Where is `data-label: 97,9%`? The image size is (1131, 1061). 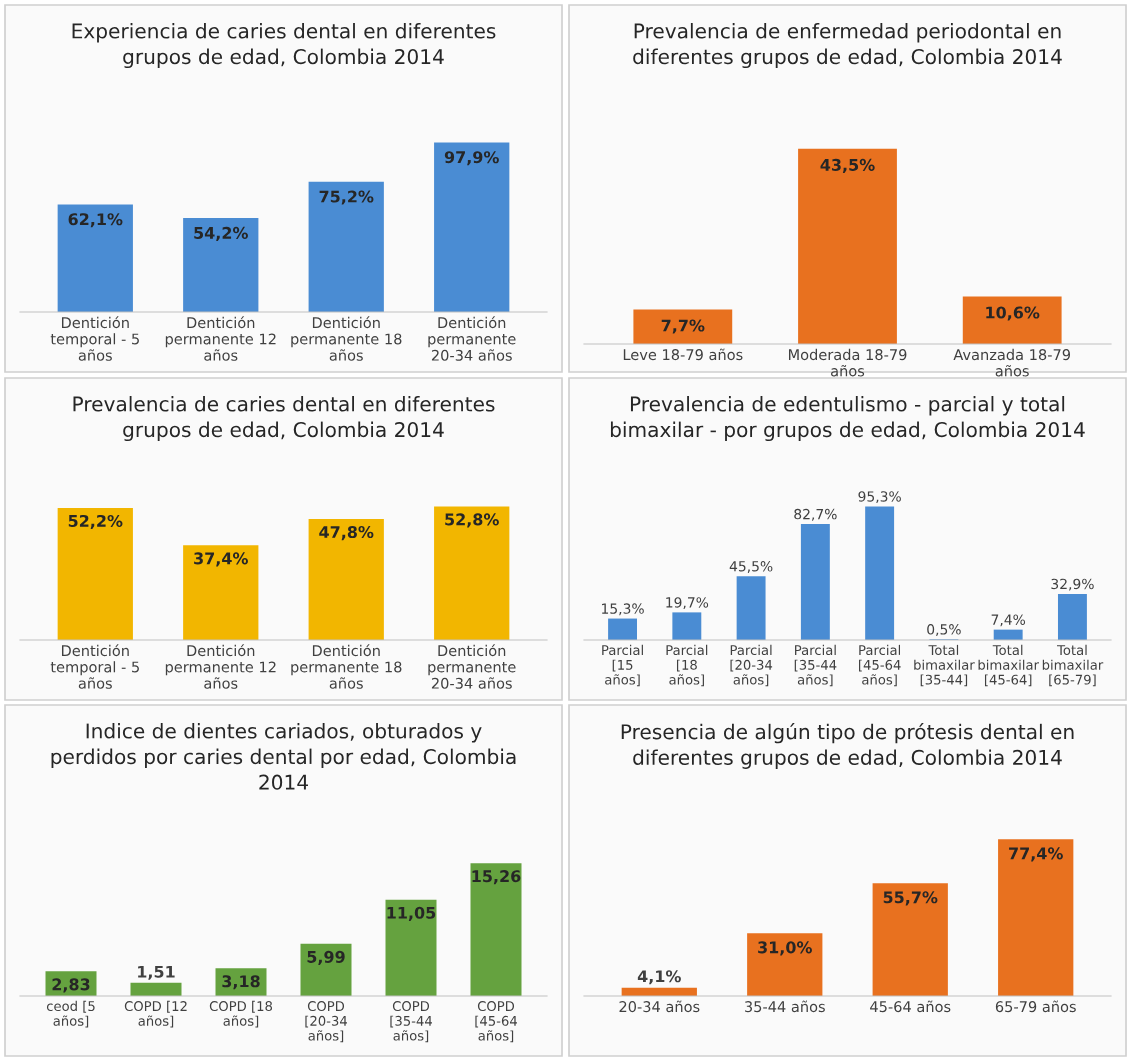
data-label: 97,9% is located at coordinates (471, 158).